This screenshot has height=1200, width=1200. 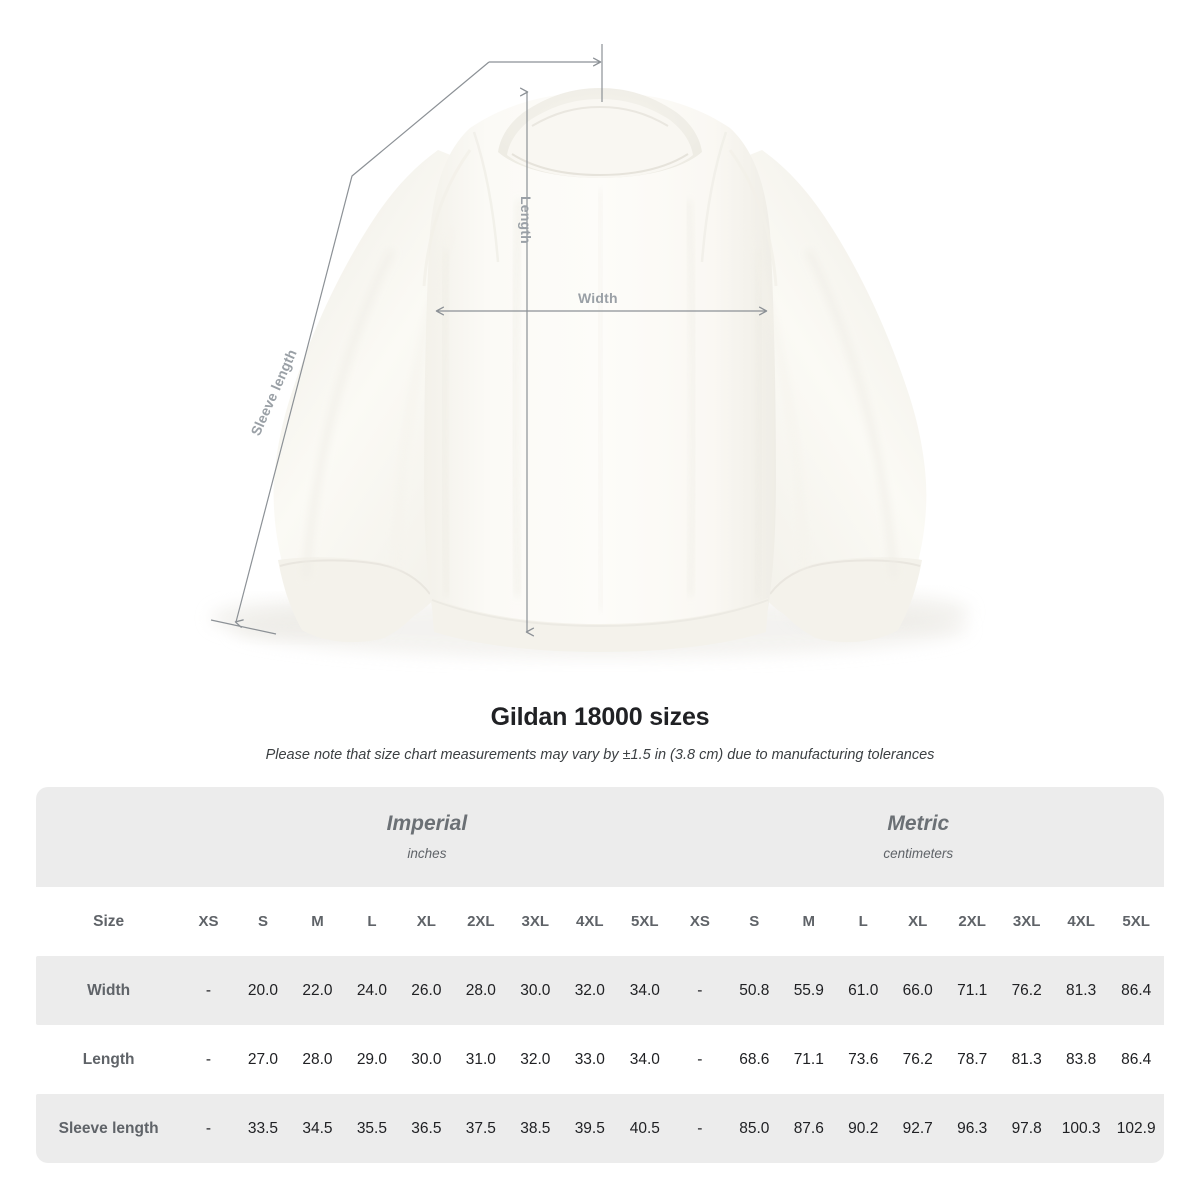 I want to click on cell-length-imperial-6: 32.0, so click(x=535, y=1059).